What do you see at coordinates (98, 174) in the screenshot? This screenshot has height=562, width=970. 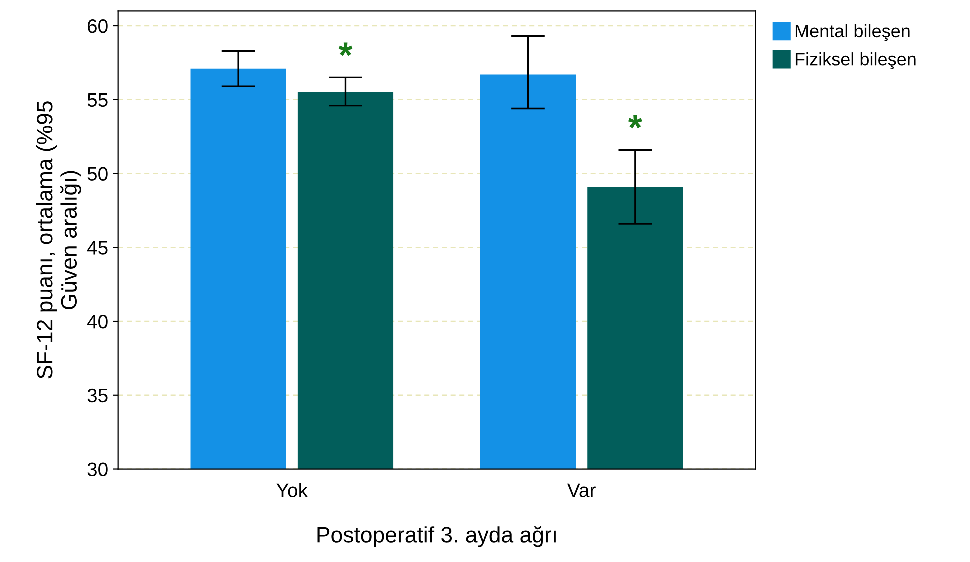 I see `y-tick-label: 50` at bounding box center [98, 174].